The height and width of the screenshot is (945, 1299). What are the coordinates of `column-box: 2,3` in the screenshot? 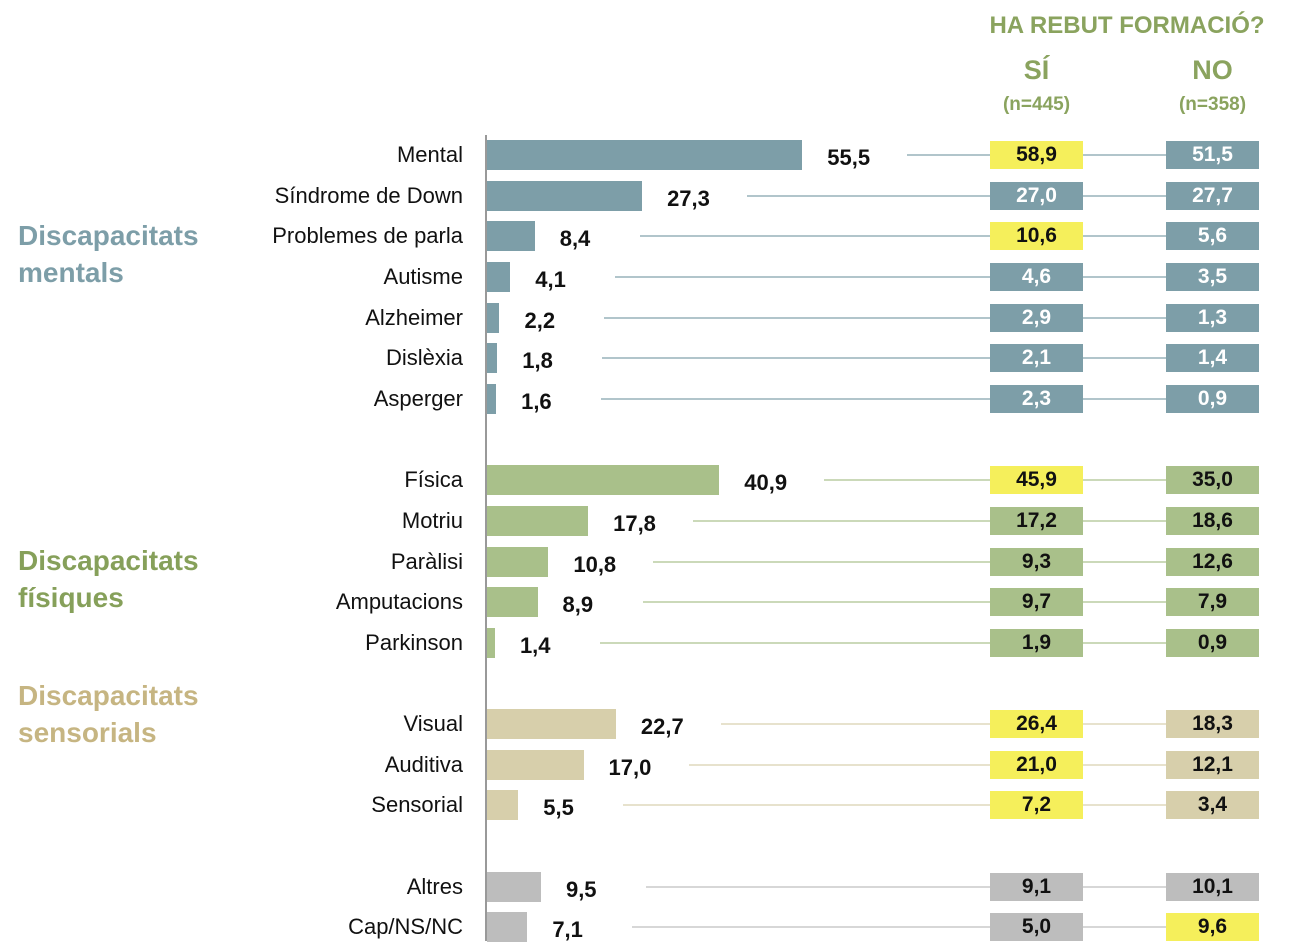 It's located at (1036, 398).